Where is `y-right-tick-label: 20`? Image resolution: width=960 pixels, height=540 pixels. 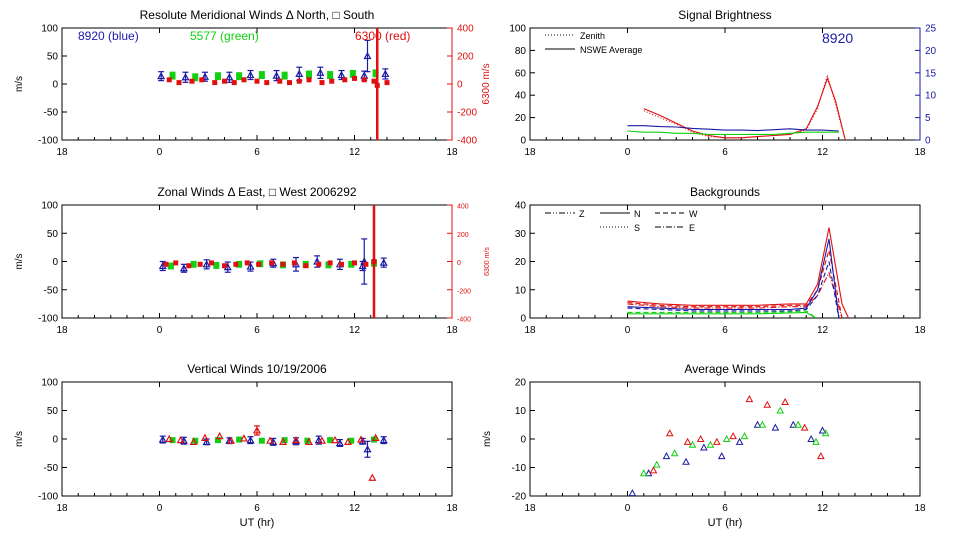 y-right-tick-label: 20 is located at coordinates (931, 51).